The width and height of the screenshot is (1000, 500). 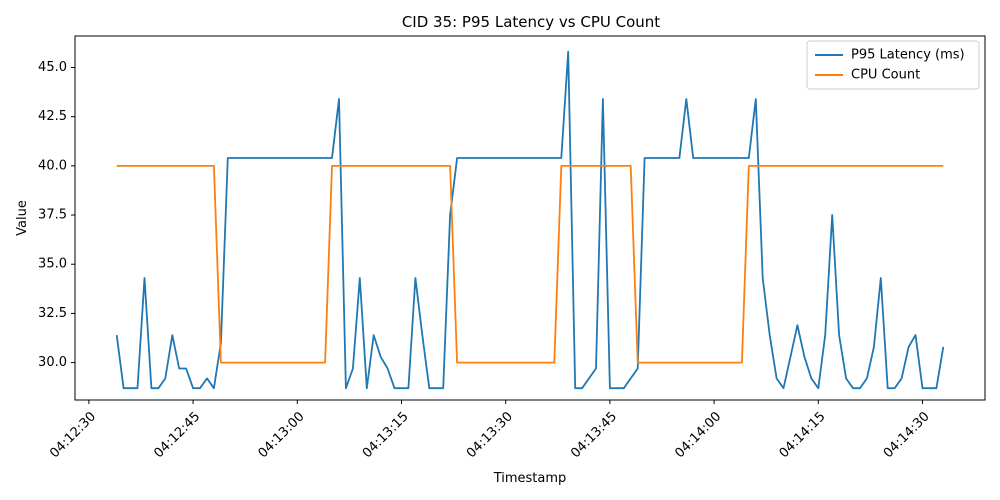 I want to click on chart-title: CID 35: P95 Latency vs CPU Count, so click(x=531, y=22).